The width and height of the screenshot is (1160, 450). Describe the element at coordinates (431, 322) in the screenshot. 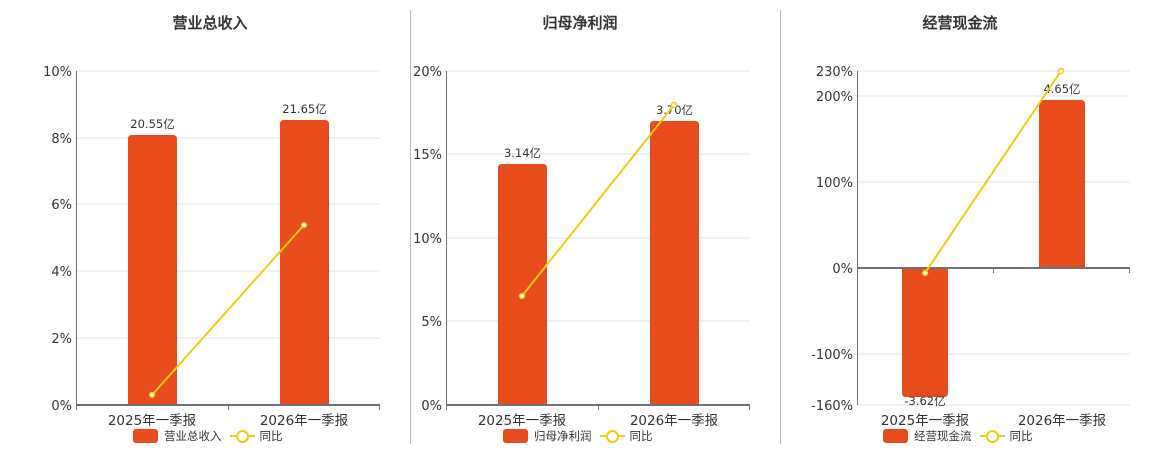

I see `y-tick: 5%` at that location.